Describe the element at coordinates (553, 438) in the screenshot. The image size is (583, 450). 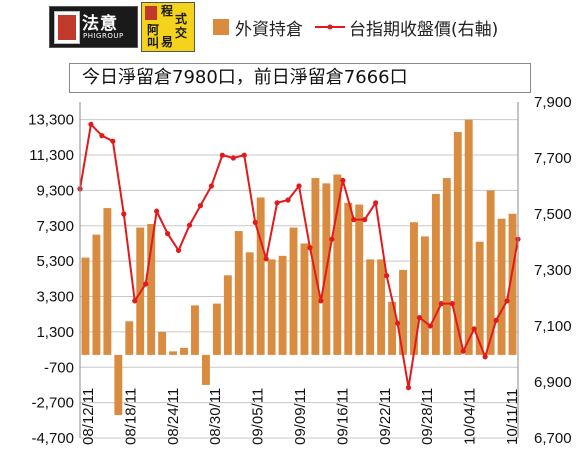
I see `y-right-tick-label: 6,700` at that location.